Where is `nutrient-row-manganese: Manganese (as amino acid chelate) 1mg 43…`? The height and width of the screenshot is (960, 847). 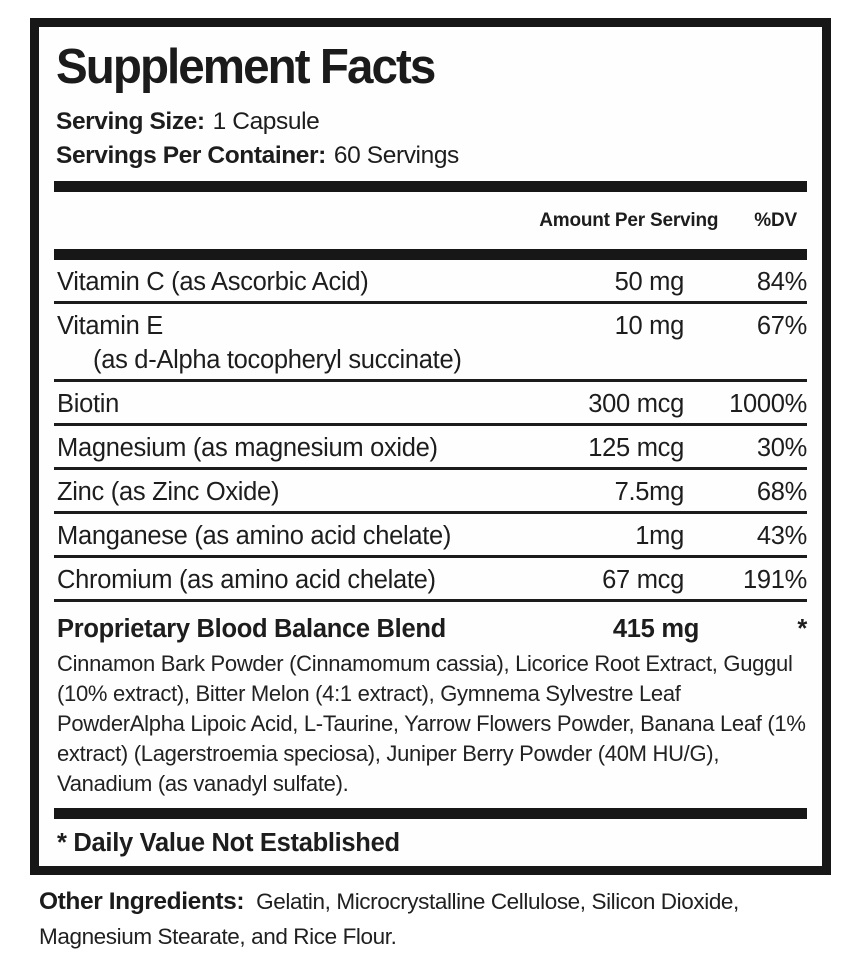 nutrient-row-manganese: Manganese (as amino acid chelate) 1mg 43… is located at coordinates (430, 534).